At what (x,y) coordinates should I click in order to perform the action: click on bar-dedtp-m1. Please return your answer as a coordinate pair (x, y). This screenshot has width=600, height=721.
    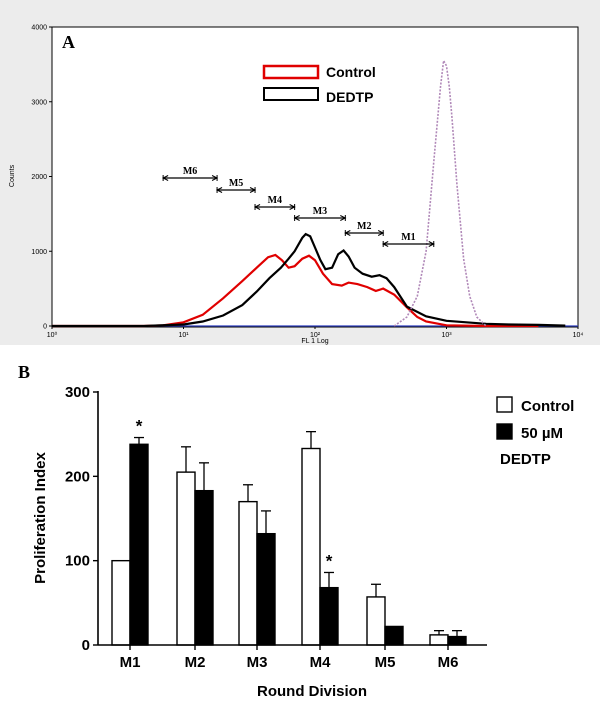
    Looking at the image, I should click on (139, 544).